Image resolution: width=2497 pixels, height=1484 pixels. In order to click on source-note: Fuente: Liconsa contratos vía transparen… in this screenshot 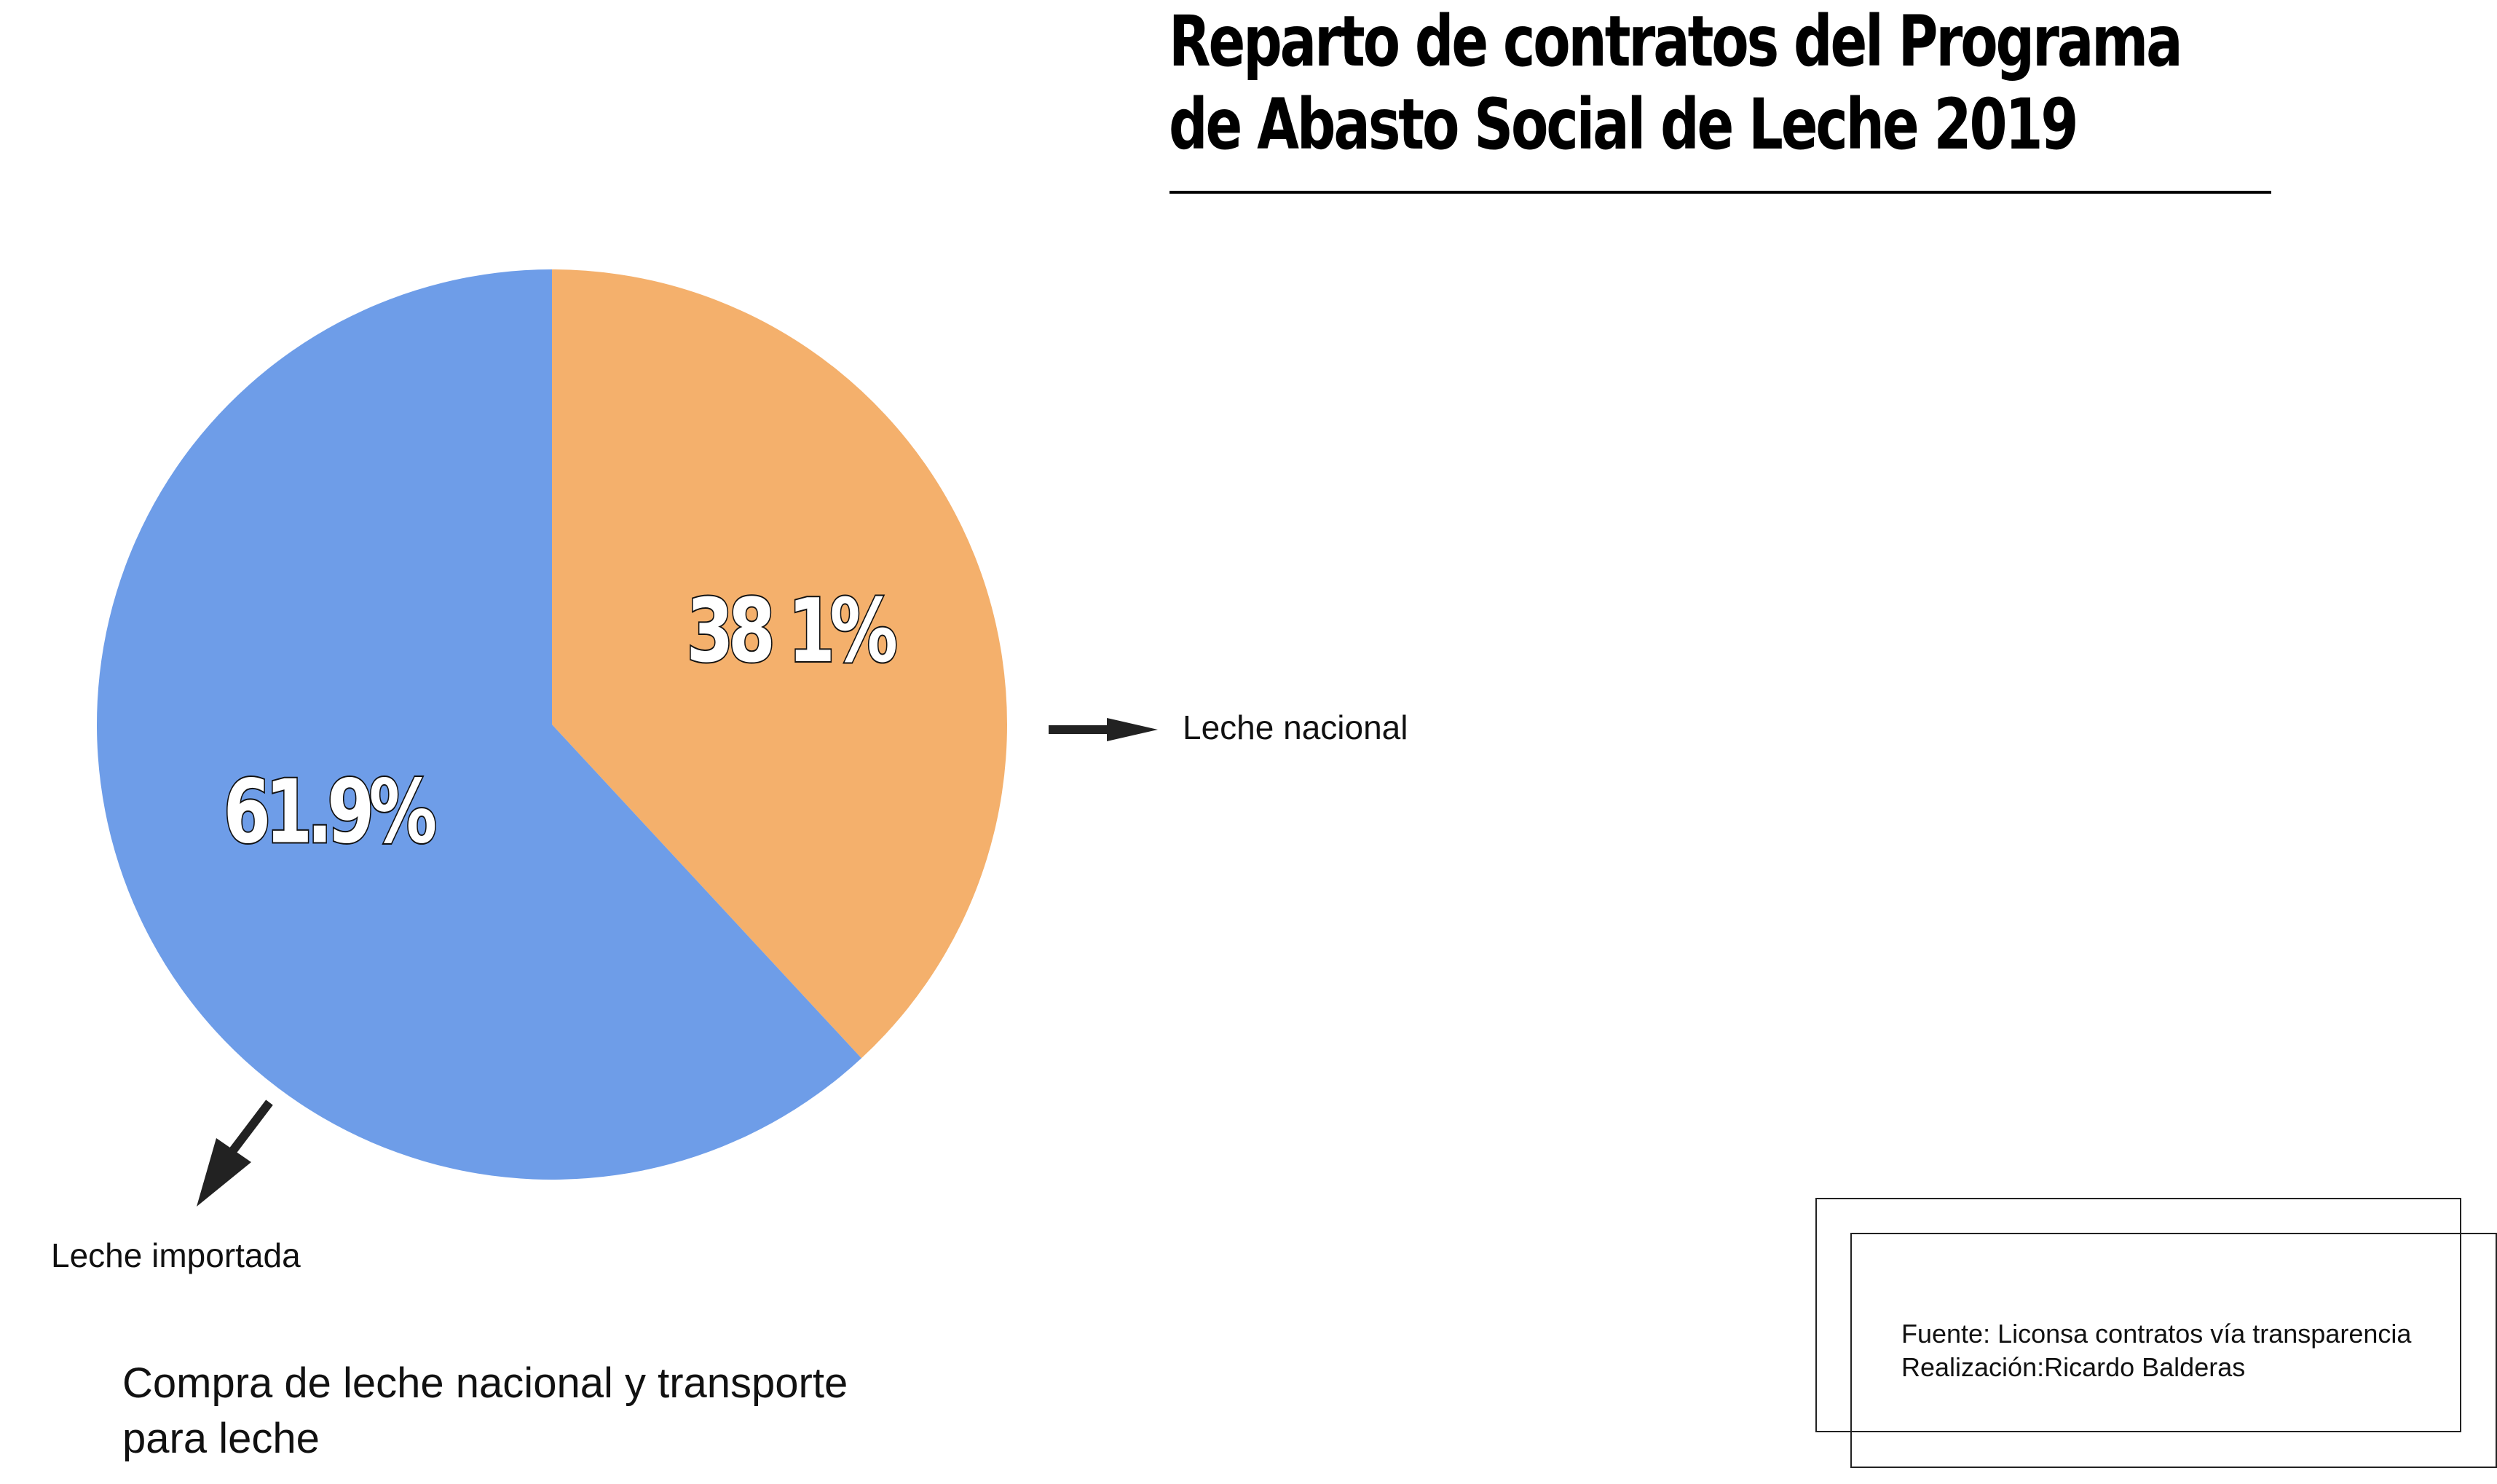, I will do `click(2156, 1350)`.